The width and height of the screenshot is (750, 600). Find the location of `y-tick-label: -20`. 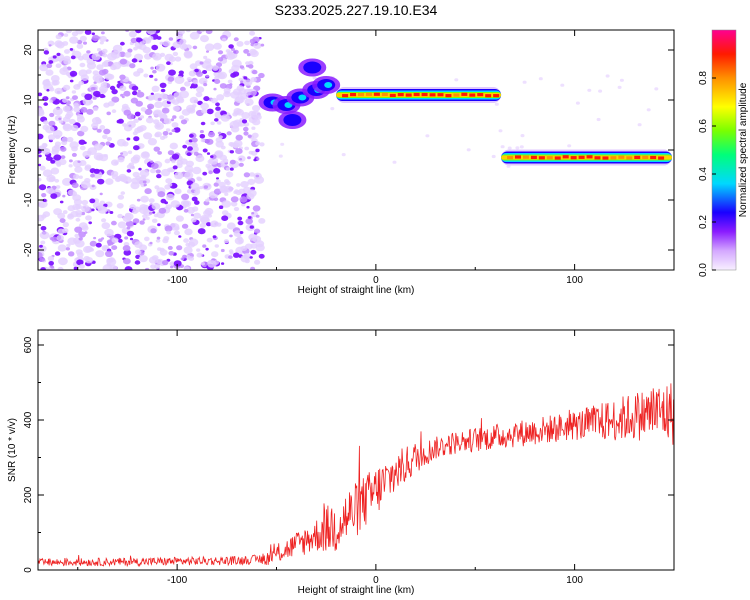

y-tick-label: -20 is located at coordinates (28, 249).